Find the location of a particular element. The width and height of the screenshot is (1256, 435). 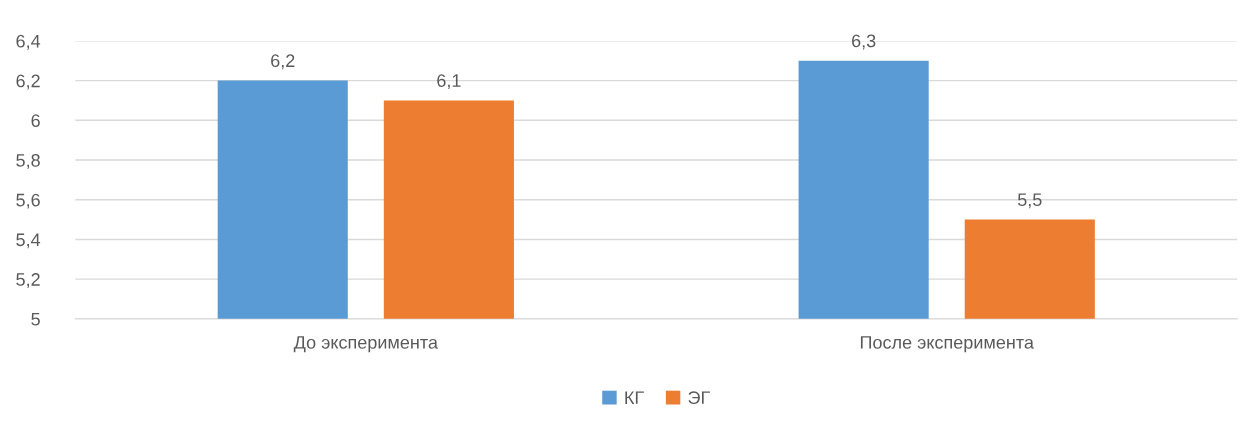

y-tick-label: 5,6 is located at coordinates (28, 201).